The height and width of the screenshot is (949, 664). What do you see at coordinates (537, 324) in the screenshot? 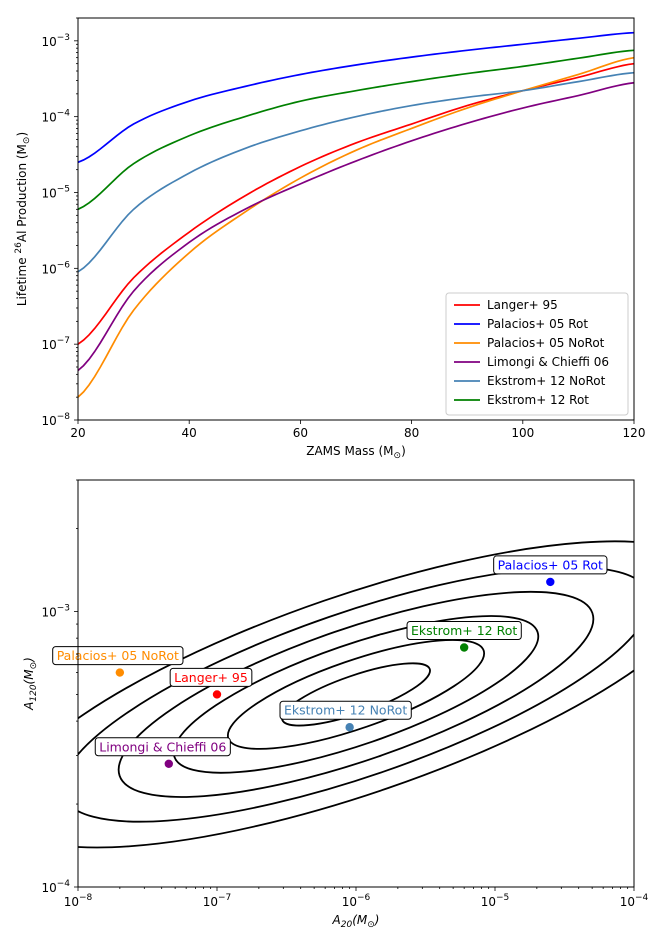
I see `legend-entry: Palacios+ 05 Rot` at bounding box center [537, 324].